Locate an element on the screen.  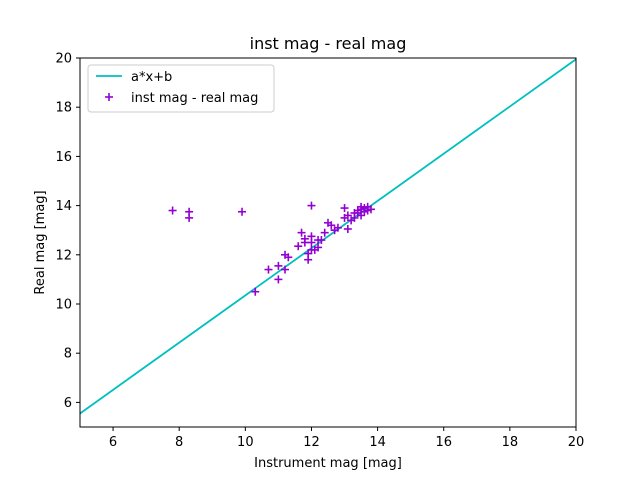
legend-box is located at coordinates (181, 88).